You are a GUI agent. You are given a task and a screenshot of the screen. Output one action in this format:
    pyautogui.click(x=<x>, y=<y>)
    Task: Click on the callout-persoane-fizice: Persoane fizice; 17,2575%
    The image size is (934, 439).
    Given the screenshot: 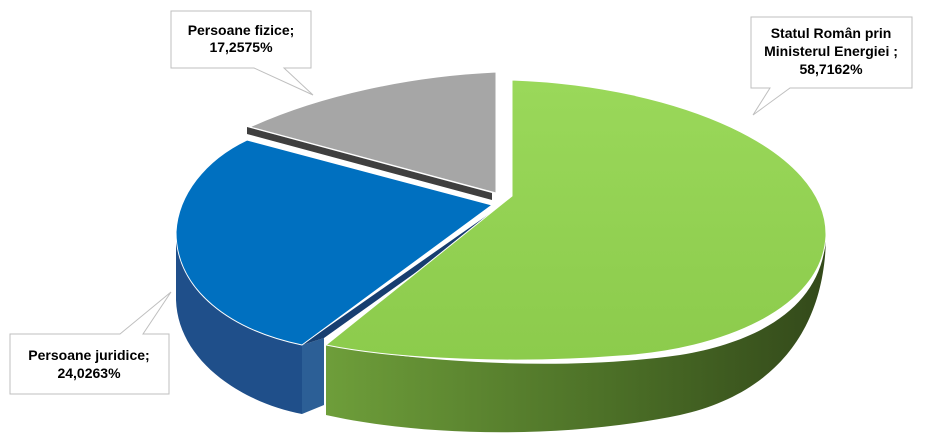 What is the action you would take?
    pyautogui.click(x=242, y=53)
    